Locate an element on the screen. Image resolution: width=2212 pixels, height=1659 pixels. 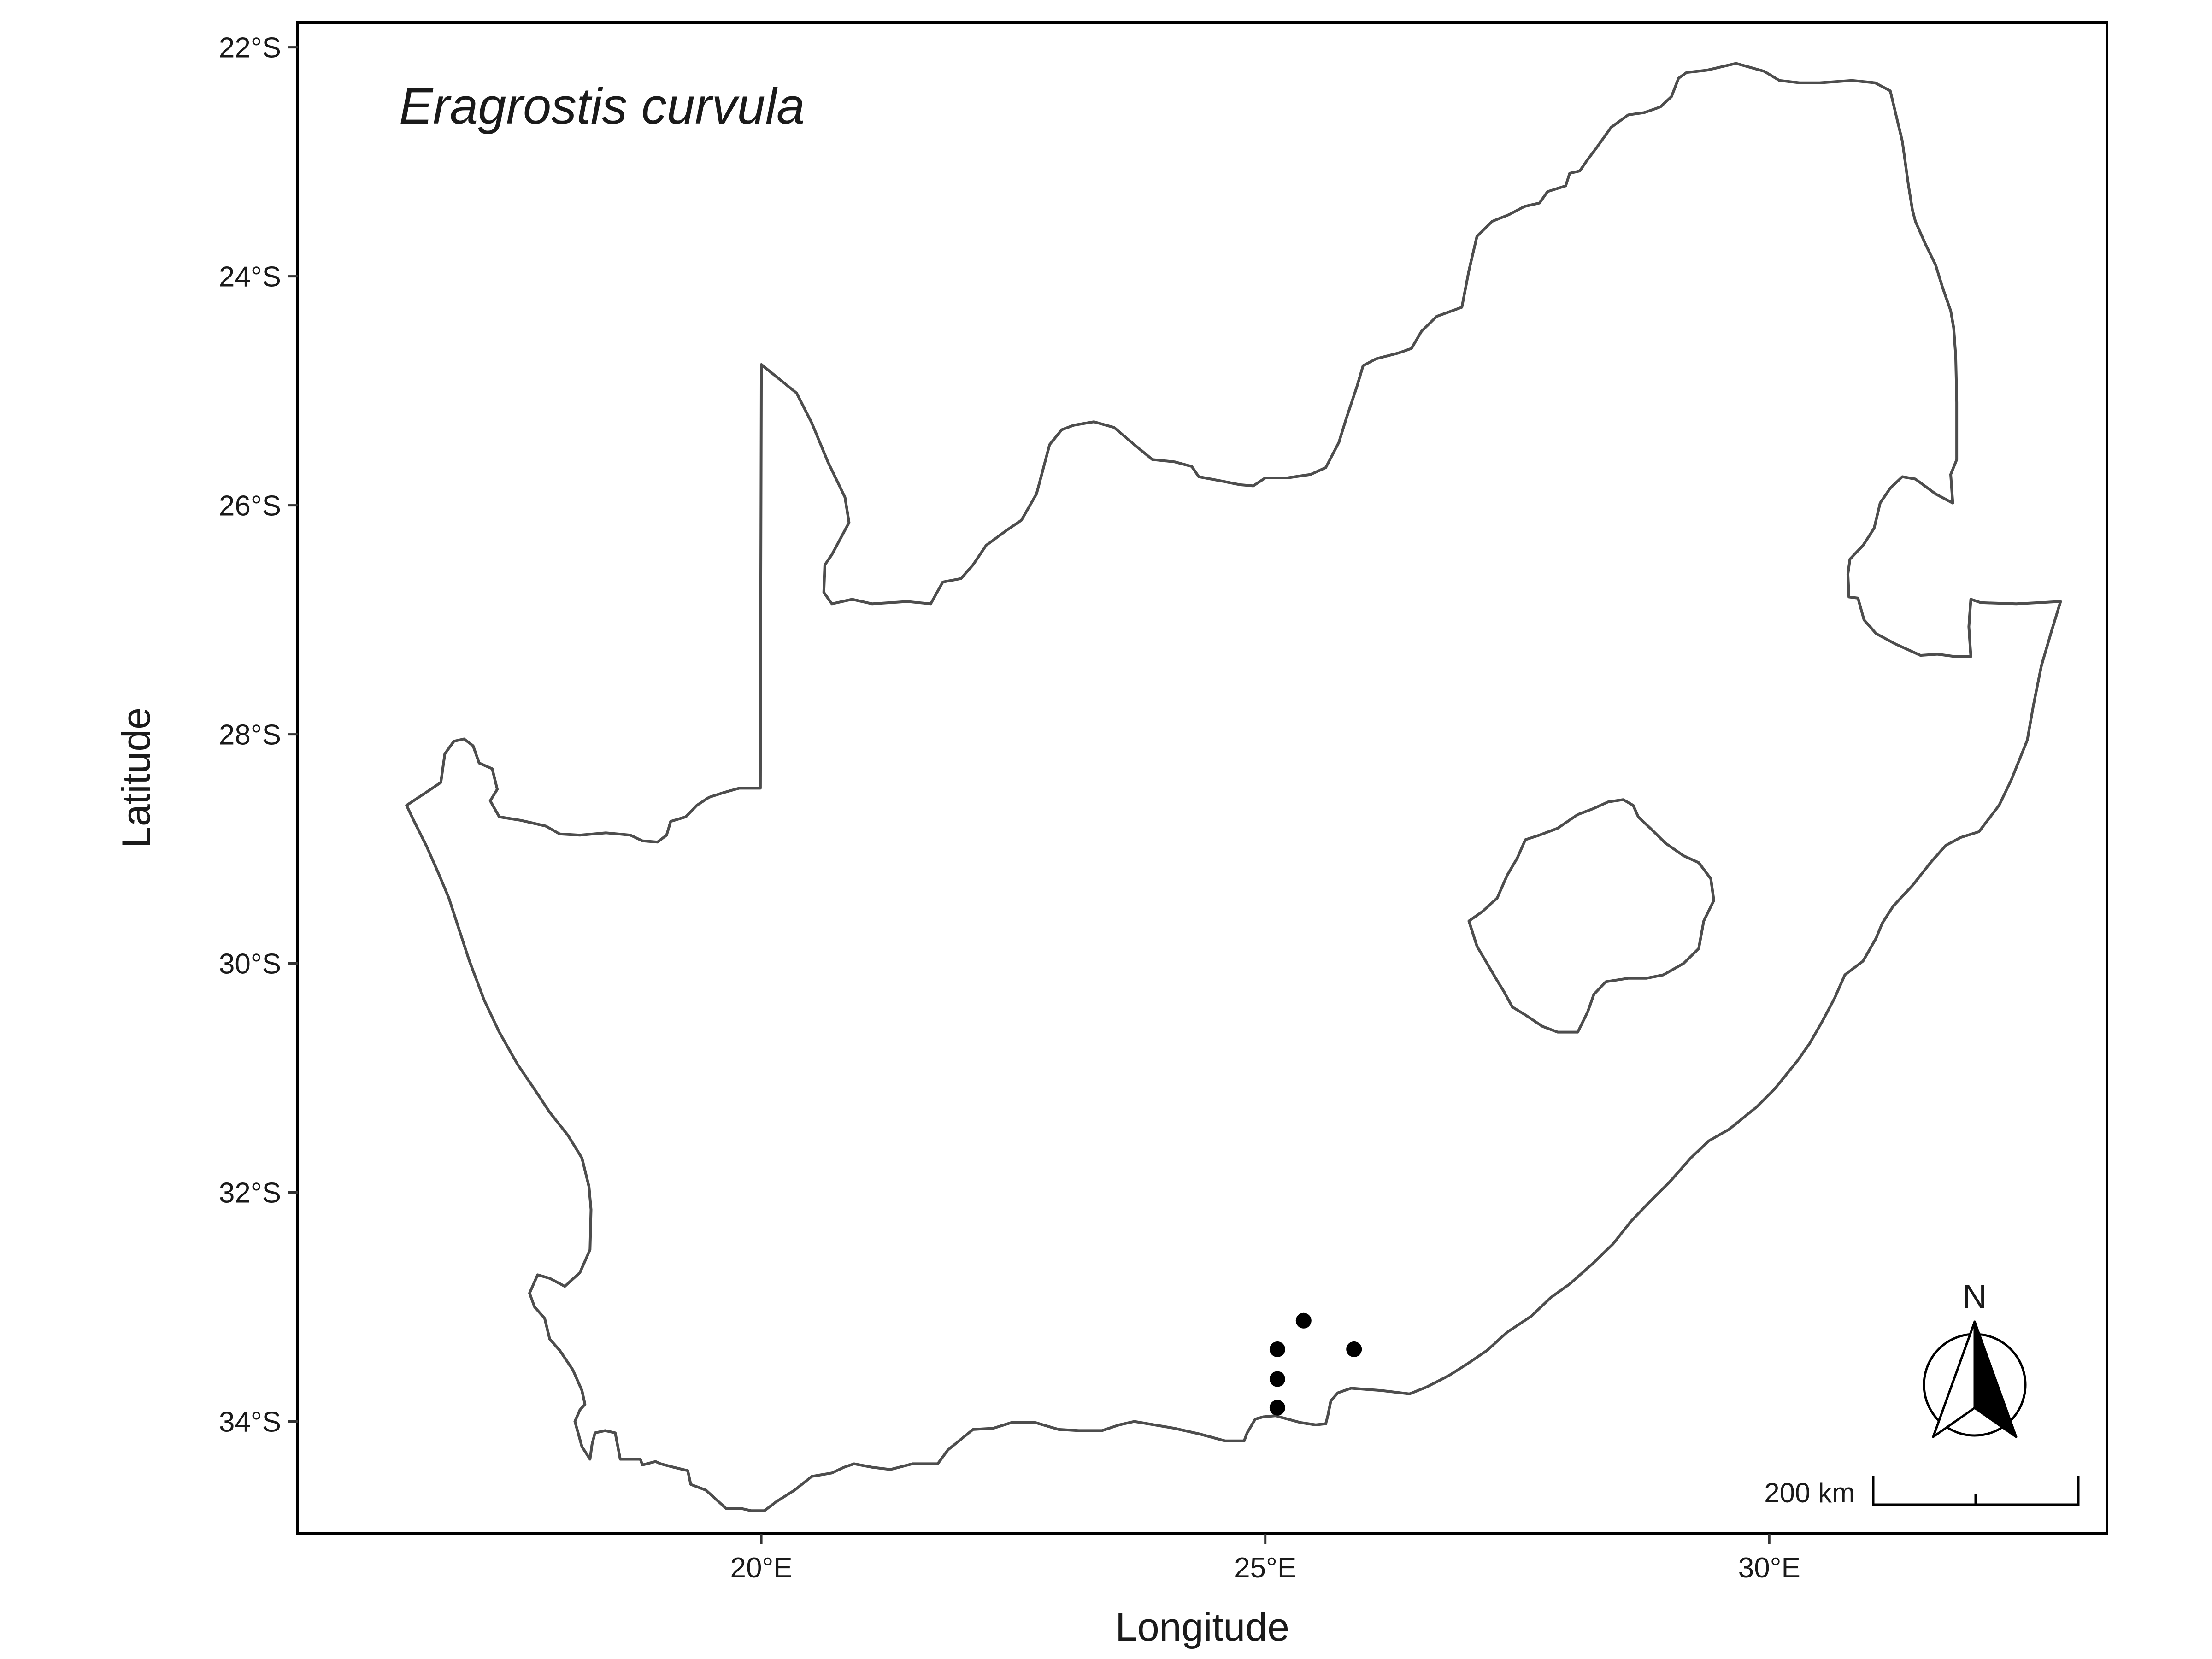
y-axis: 22°S 24°S 26°S 28°S 30°S 32°S 34°S is located at coordinates (258, 735).